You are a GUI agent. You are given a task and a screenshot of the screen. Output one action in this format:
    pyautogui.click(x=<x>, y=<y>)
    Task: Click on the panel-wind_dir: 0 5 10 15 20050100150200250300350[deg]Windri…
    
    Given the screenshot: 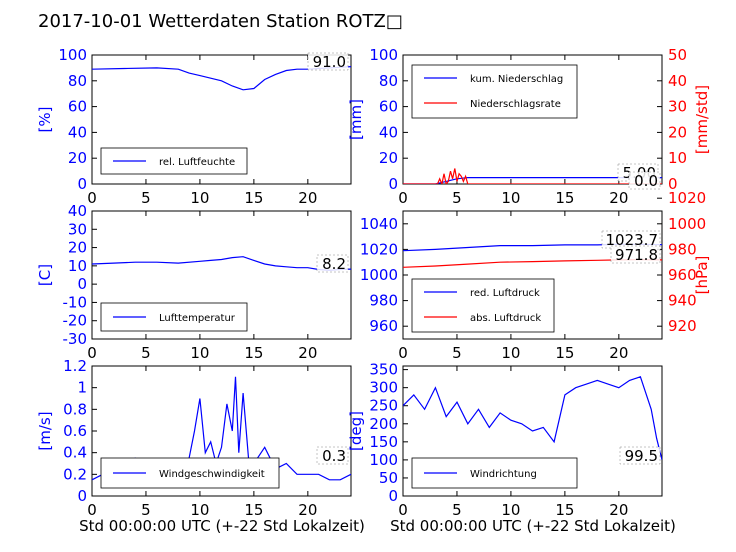 What is the action you would take?
    pyautogui.click(x=505, y=440)
    